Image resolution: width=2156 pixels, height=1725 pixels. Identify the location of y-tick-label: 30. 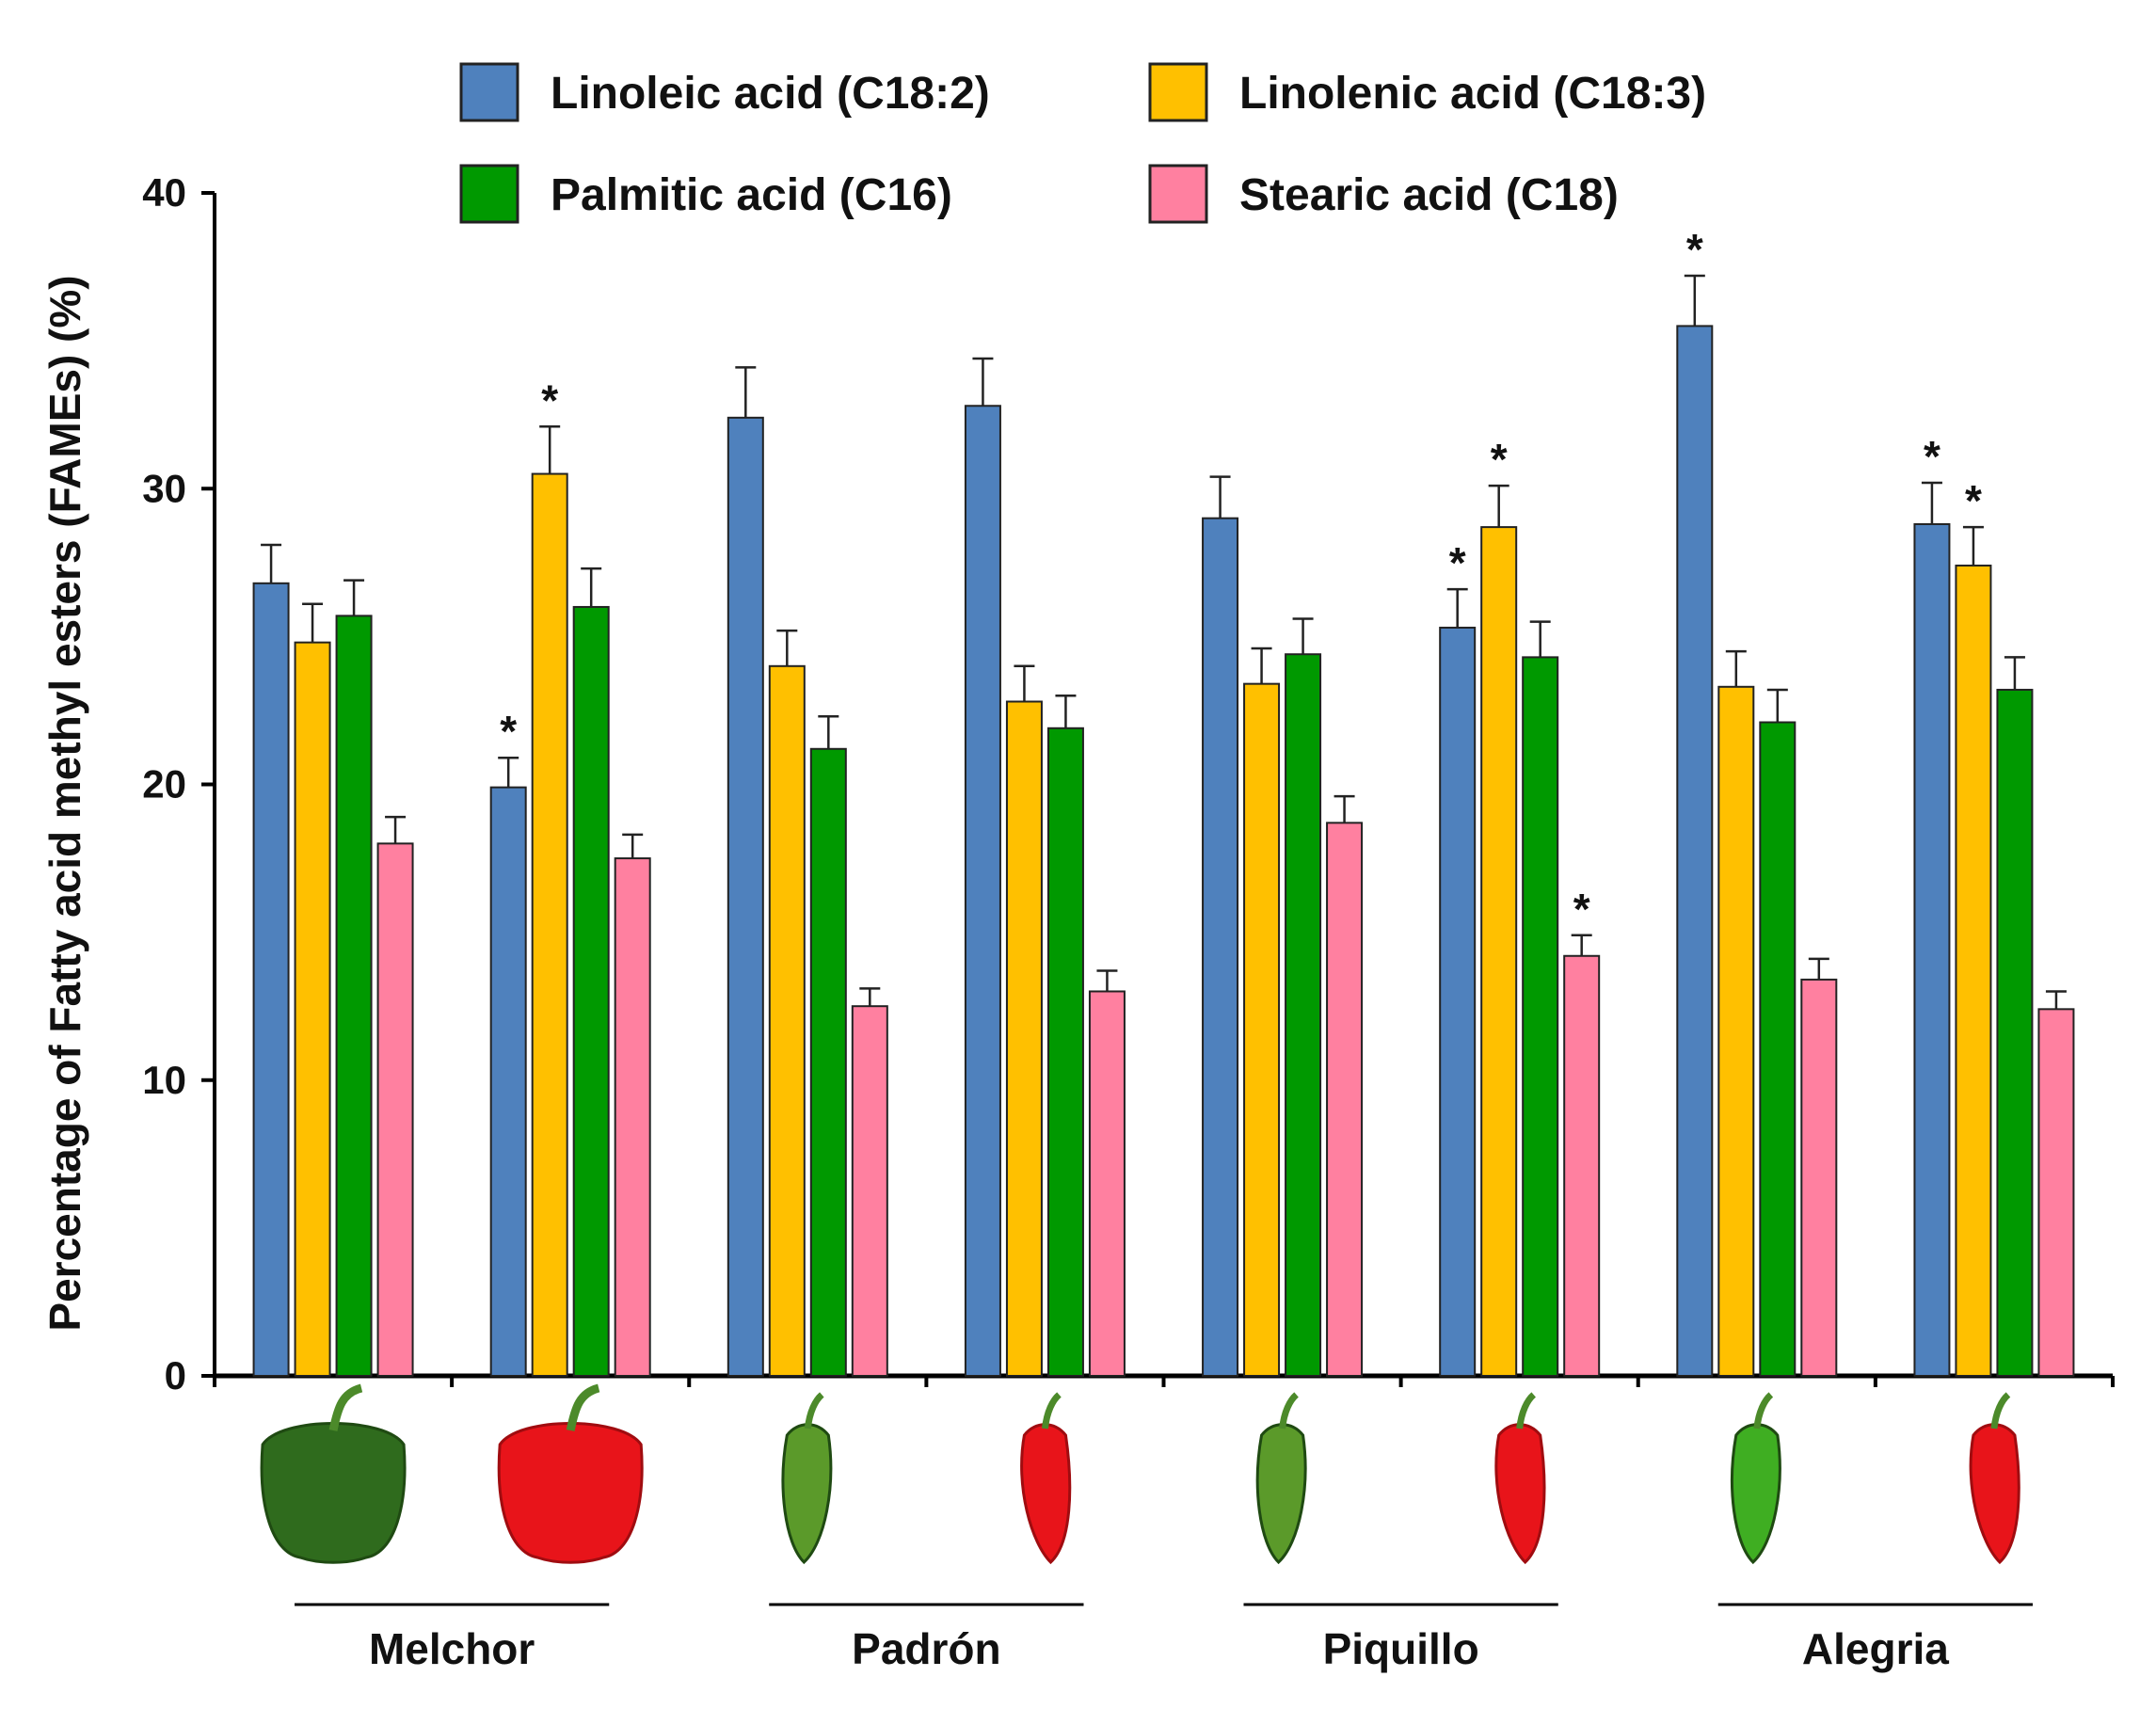
(164, 488).